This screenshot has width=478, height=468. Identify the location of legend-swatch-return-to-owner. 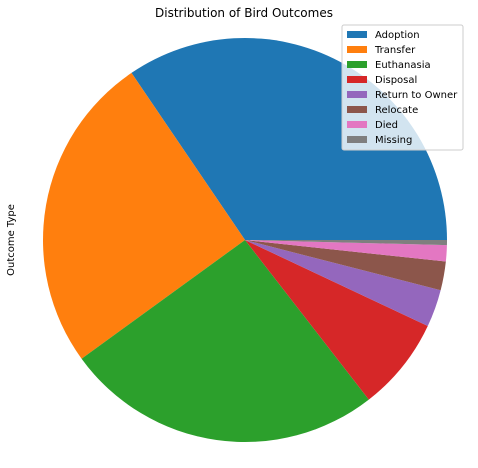
(357, 94).